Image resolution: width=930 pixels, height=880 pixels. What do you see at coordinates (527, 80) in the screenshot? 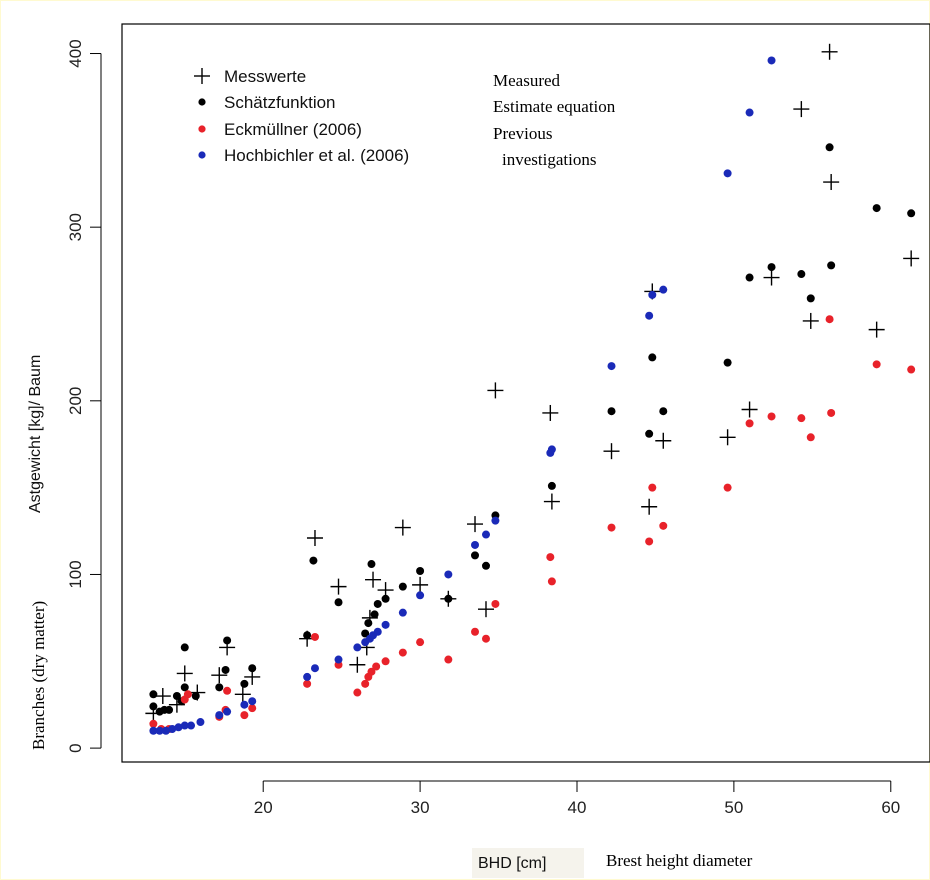
I see `legend-annotation-measured: Measured` at bounding box center [527, 80].